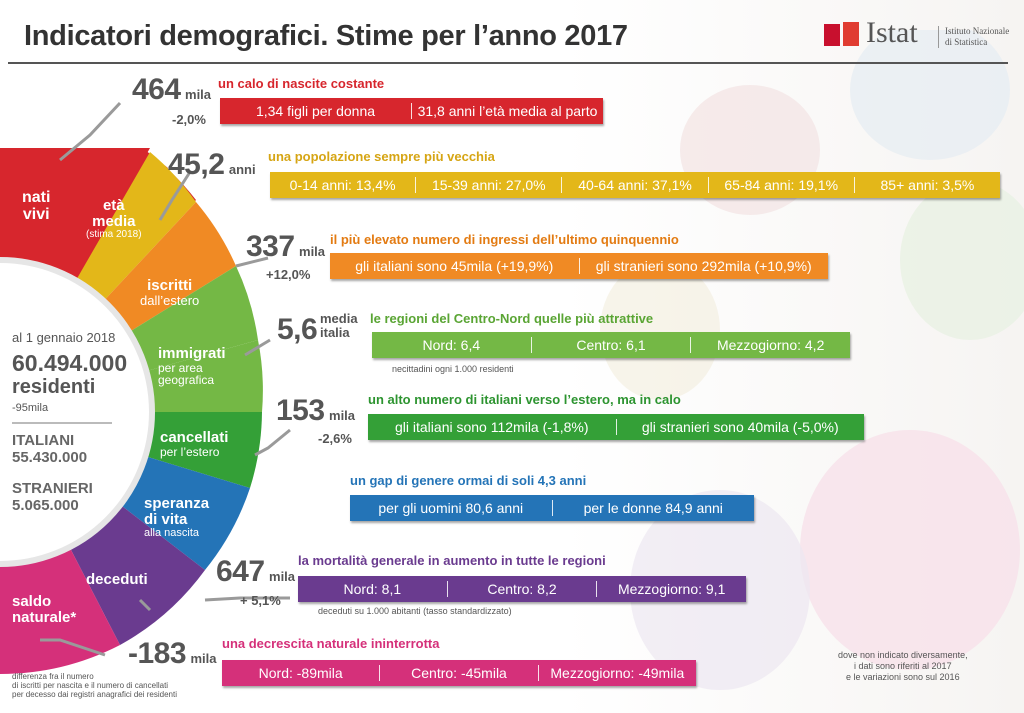 The height and width of the screenshot is (713, 1024). Describe the element at coordinates (373, 589) in the screenshot. I see `deaths-seg-nord: Nord: 8,1` at that location.